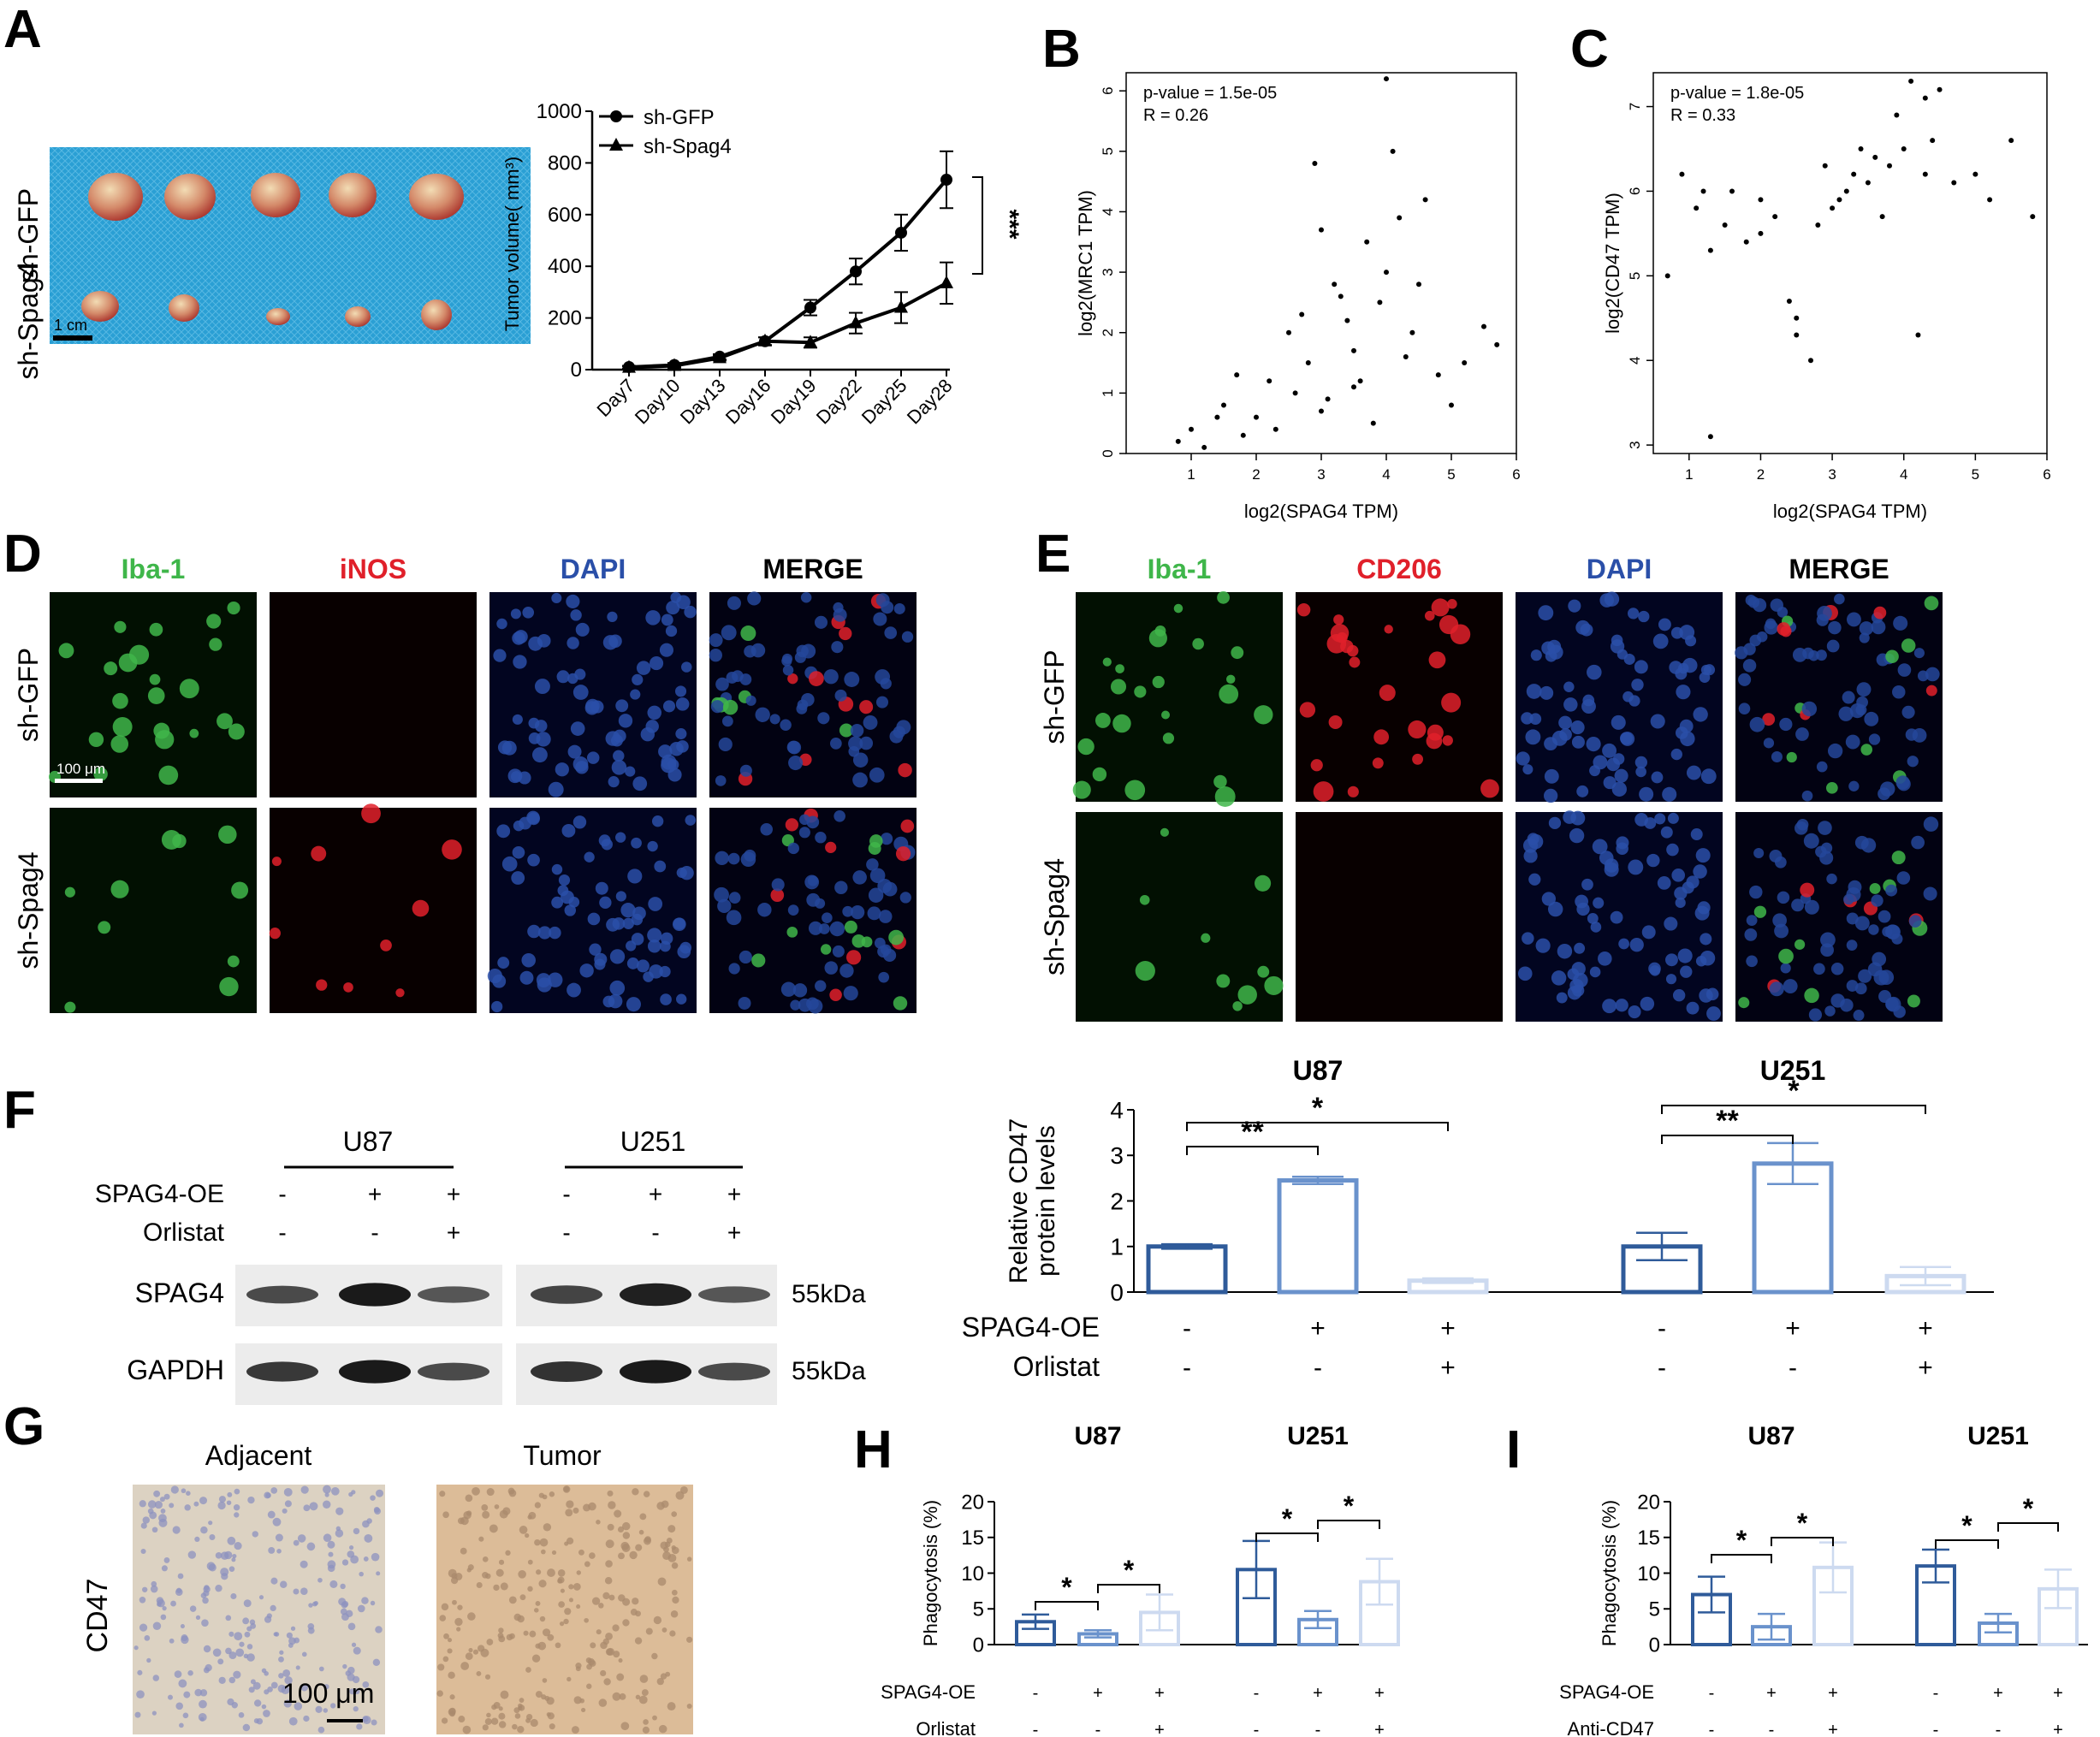 The width and height of the screenshot is (2100, 1737). Describe the element at coordinates (576, 370) in the screenshot. I see `y-tick-label: 0` at that location.